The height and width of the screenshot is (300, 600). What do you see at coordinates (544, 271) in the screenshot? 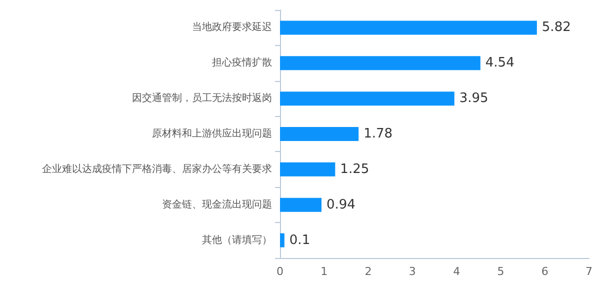
I see `x-tick-label: 6` at bounding box center [544, 271].